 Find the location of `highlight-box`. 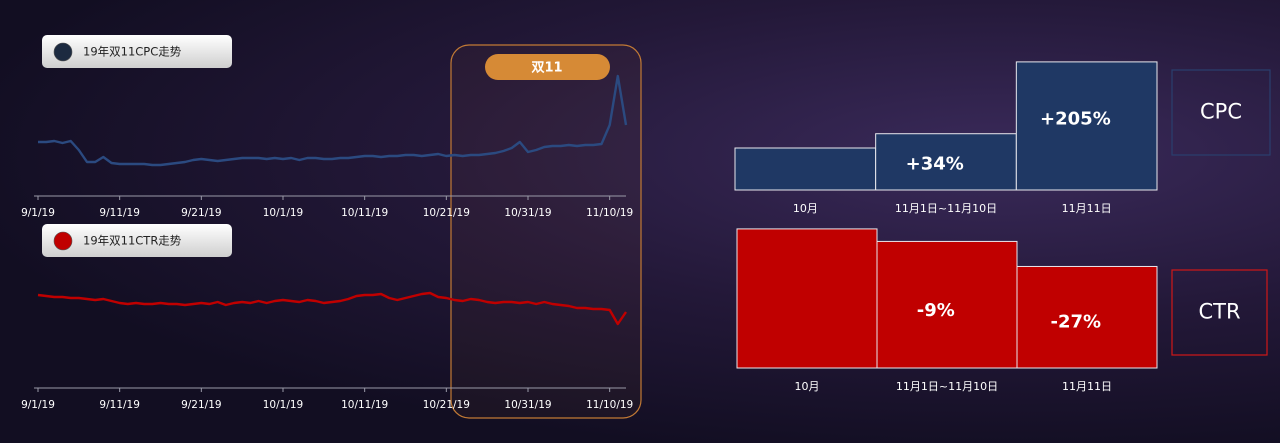

highlight-box is located at coordinates (546, 231).